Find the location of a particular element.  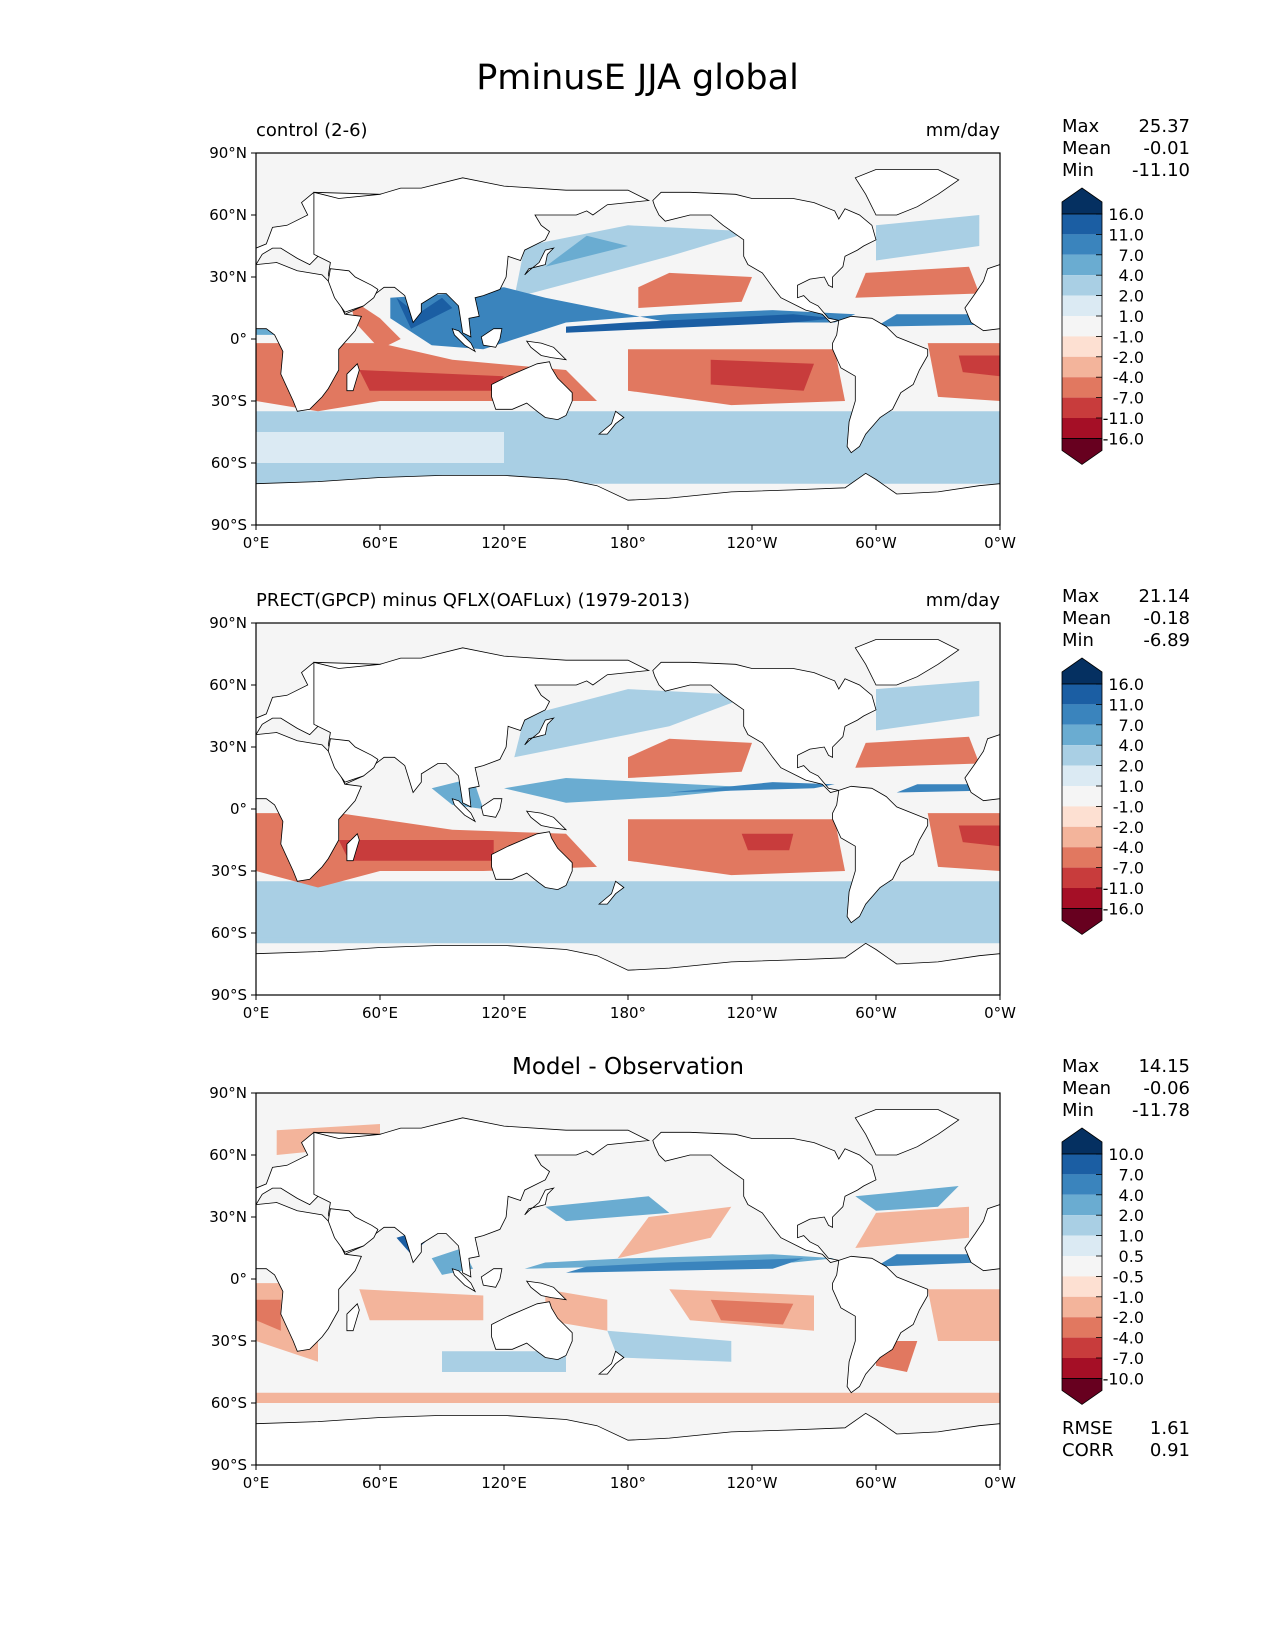

stat-value: -0.18 is located at coordinates (1166, 618).